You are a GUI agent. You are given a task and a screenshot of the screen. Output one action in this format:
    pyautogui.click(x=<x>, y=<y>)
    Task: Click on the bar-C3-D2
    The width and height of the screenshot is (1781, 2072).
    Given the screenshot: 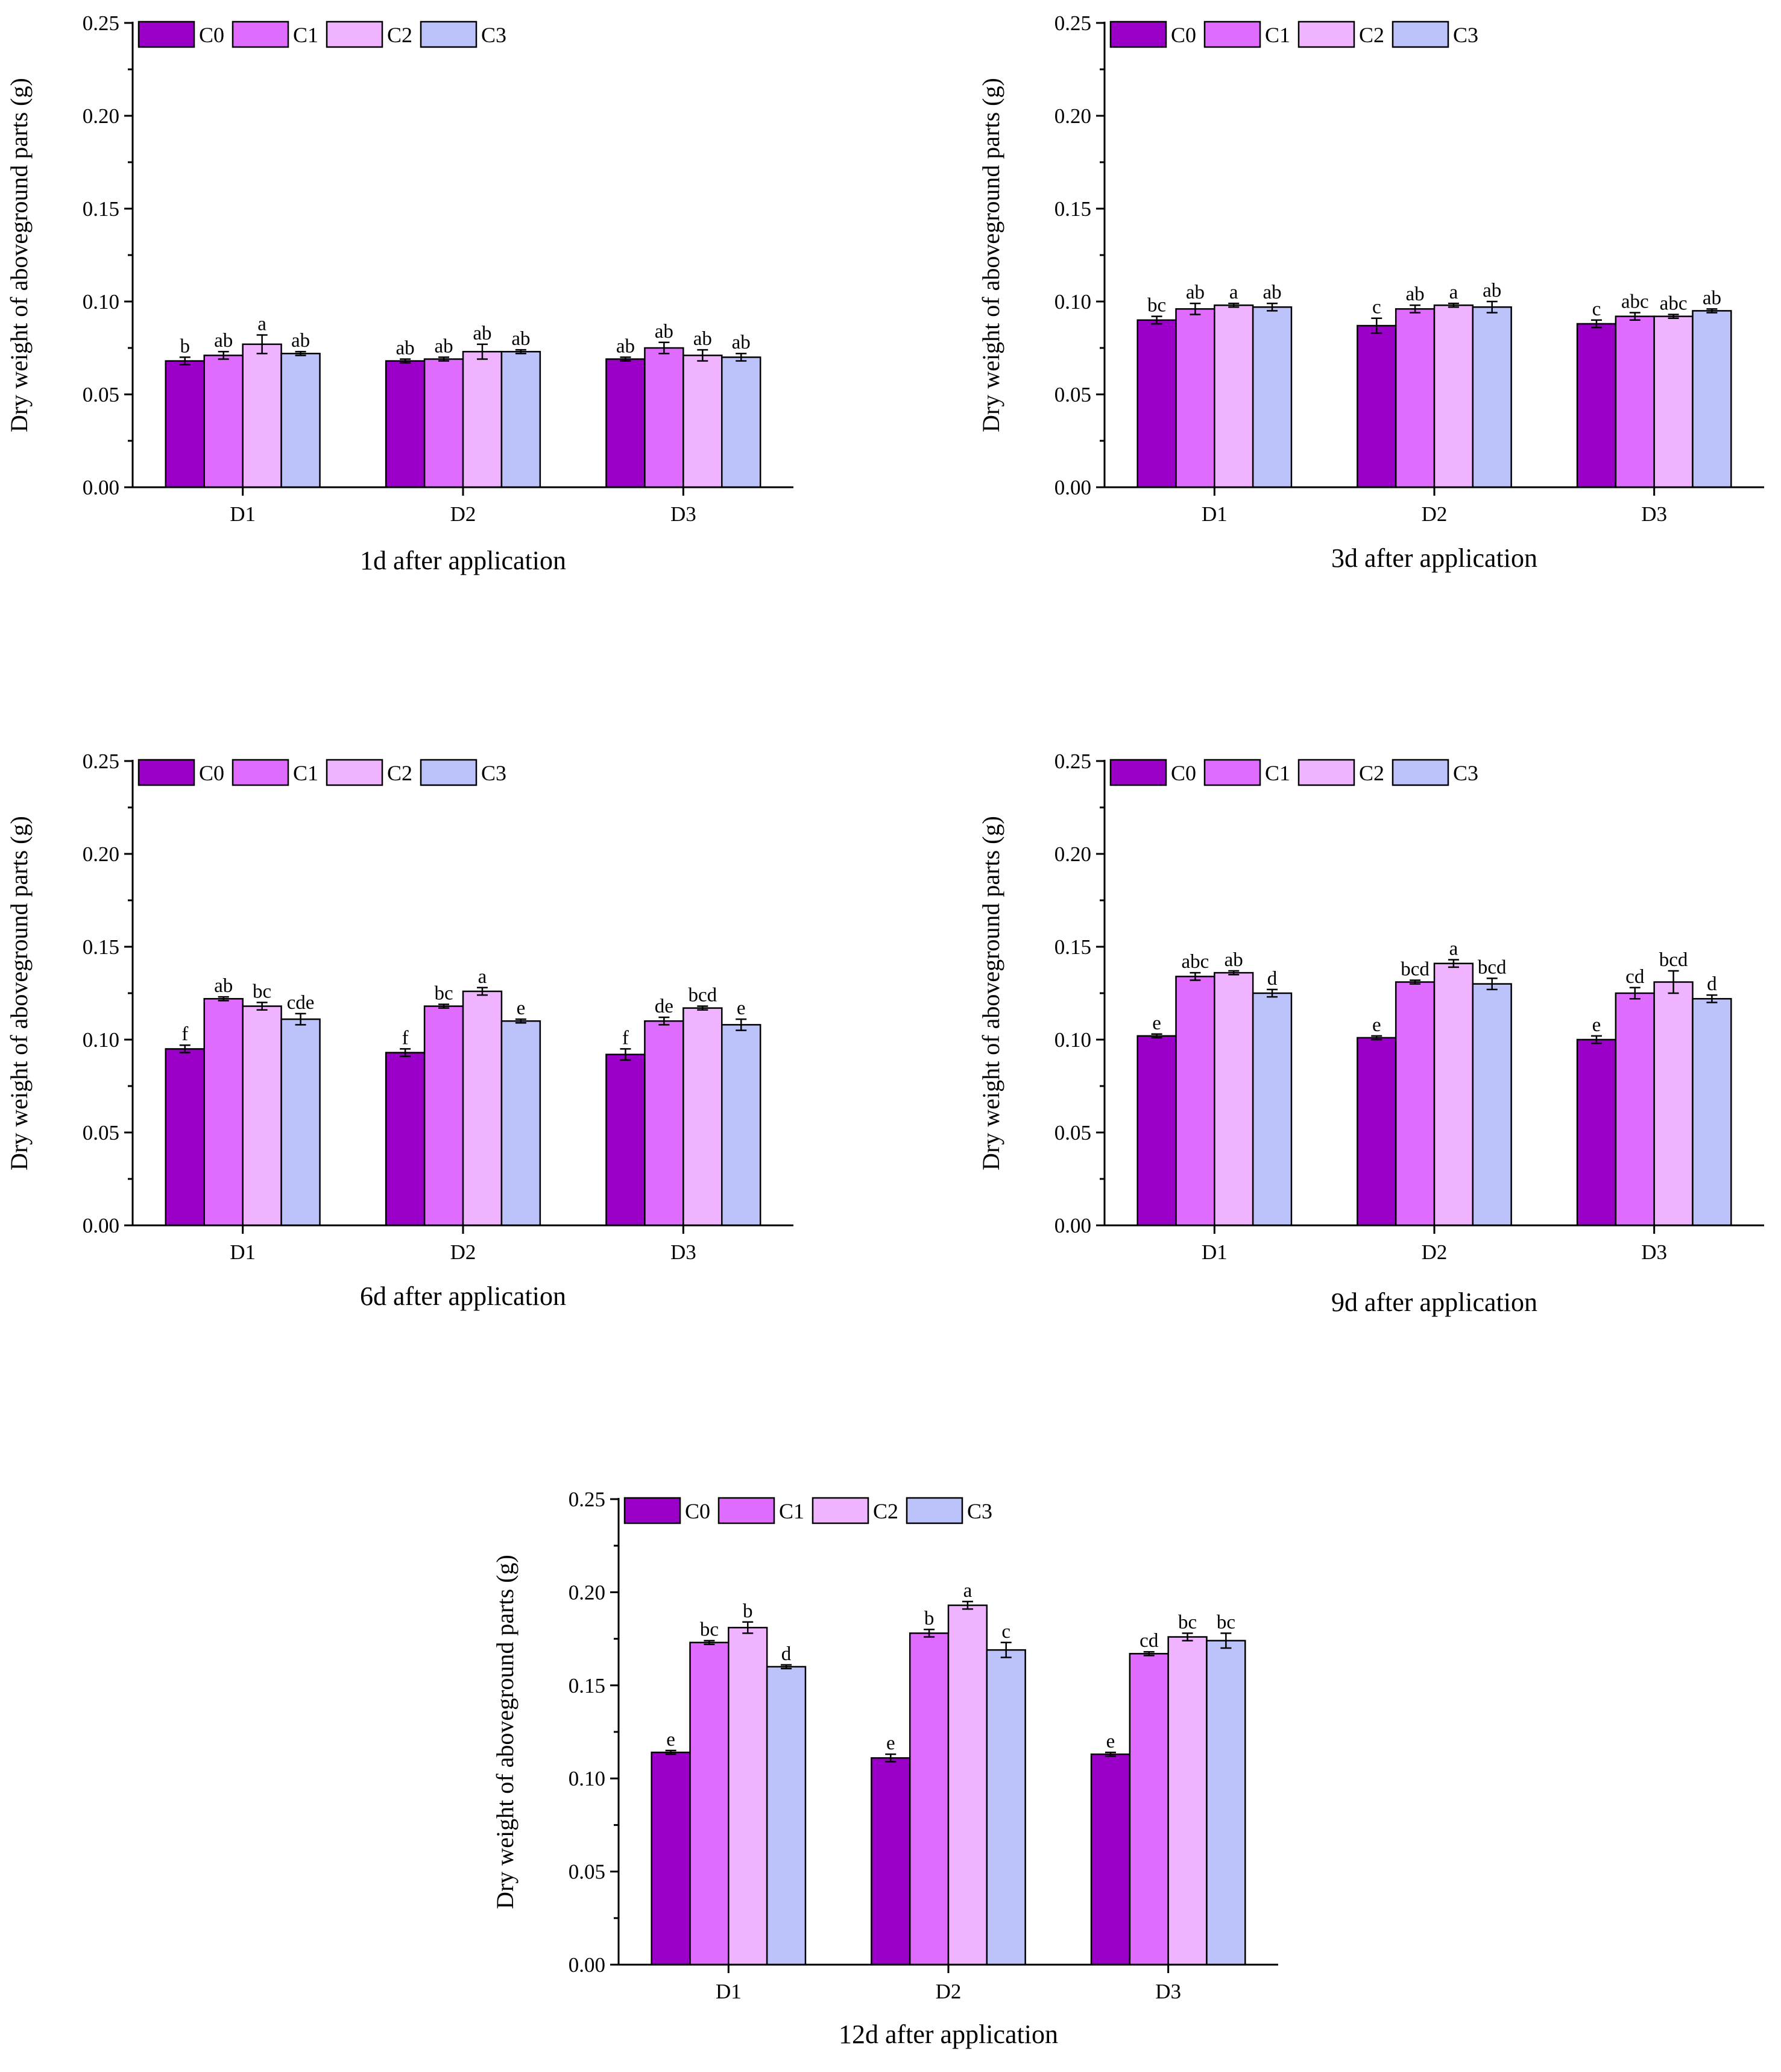 What is the action you would take?
    pyautogui.click(x=520, y=1123)
    